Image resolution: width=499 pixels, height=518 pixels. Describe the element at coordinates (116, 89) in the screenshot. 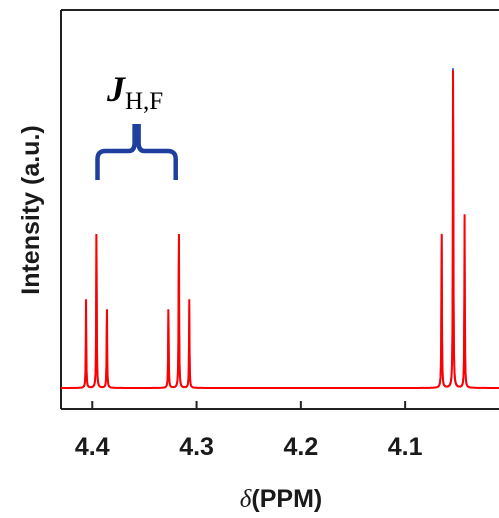

I see `coupling-label-main: J` at that location.